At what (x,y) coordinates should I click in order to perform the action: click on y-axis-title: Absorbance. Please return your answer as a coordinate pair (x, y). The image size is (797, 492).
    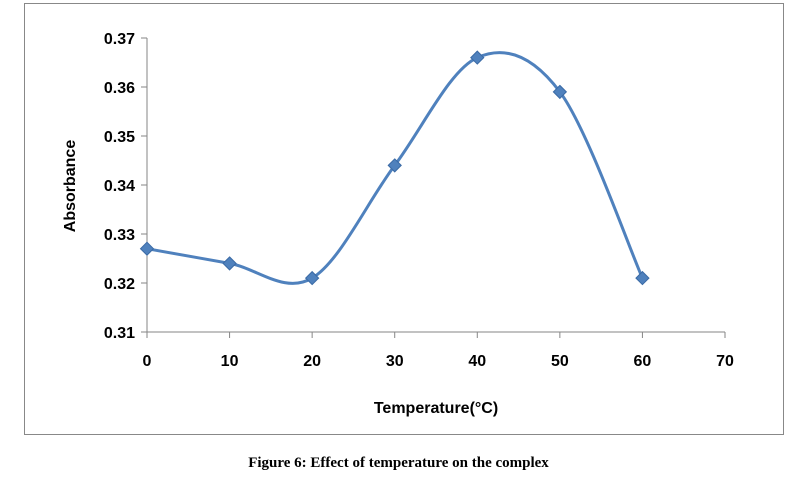
    Looking at the image, I should click on (70, 186).